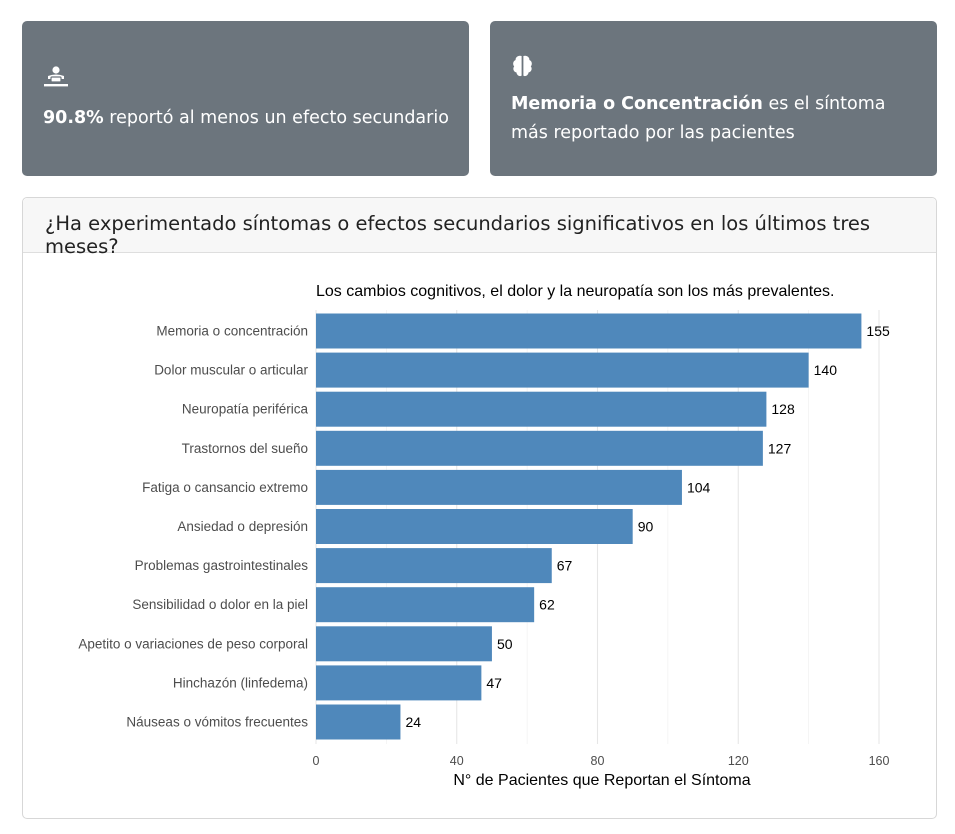 Image resolution: width=955 pixels, height=834 pixels. Describe the element at coordinates (73, 118) in the screenshot. I see `summary-percentage: 90.8%` at that location.